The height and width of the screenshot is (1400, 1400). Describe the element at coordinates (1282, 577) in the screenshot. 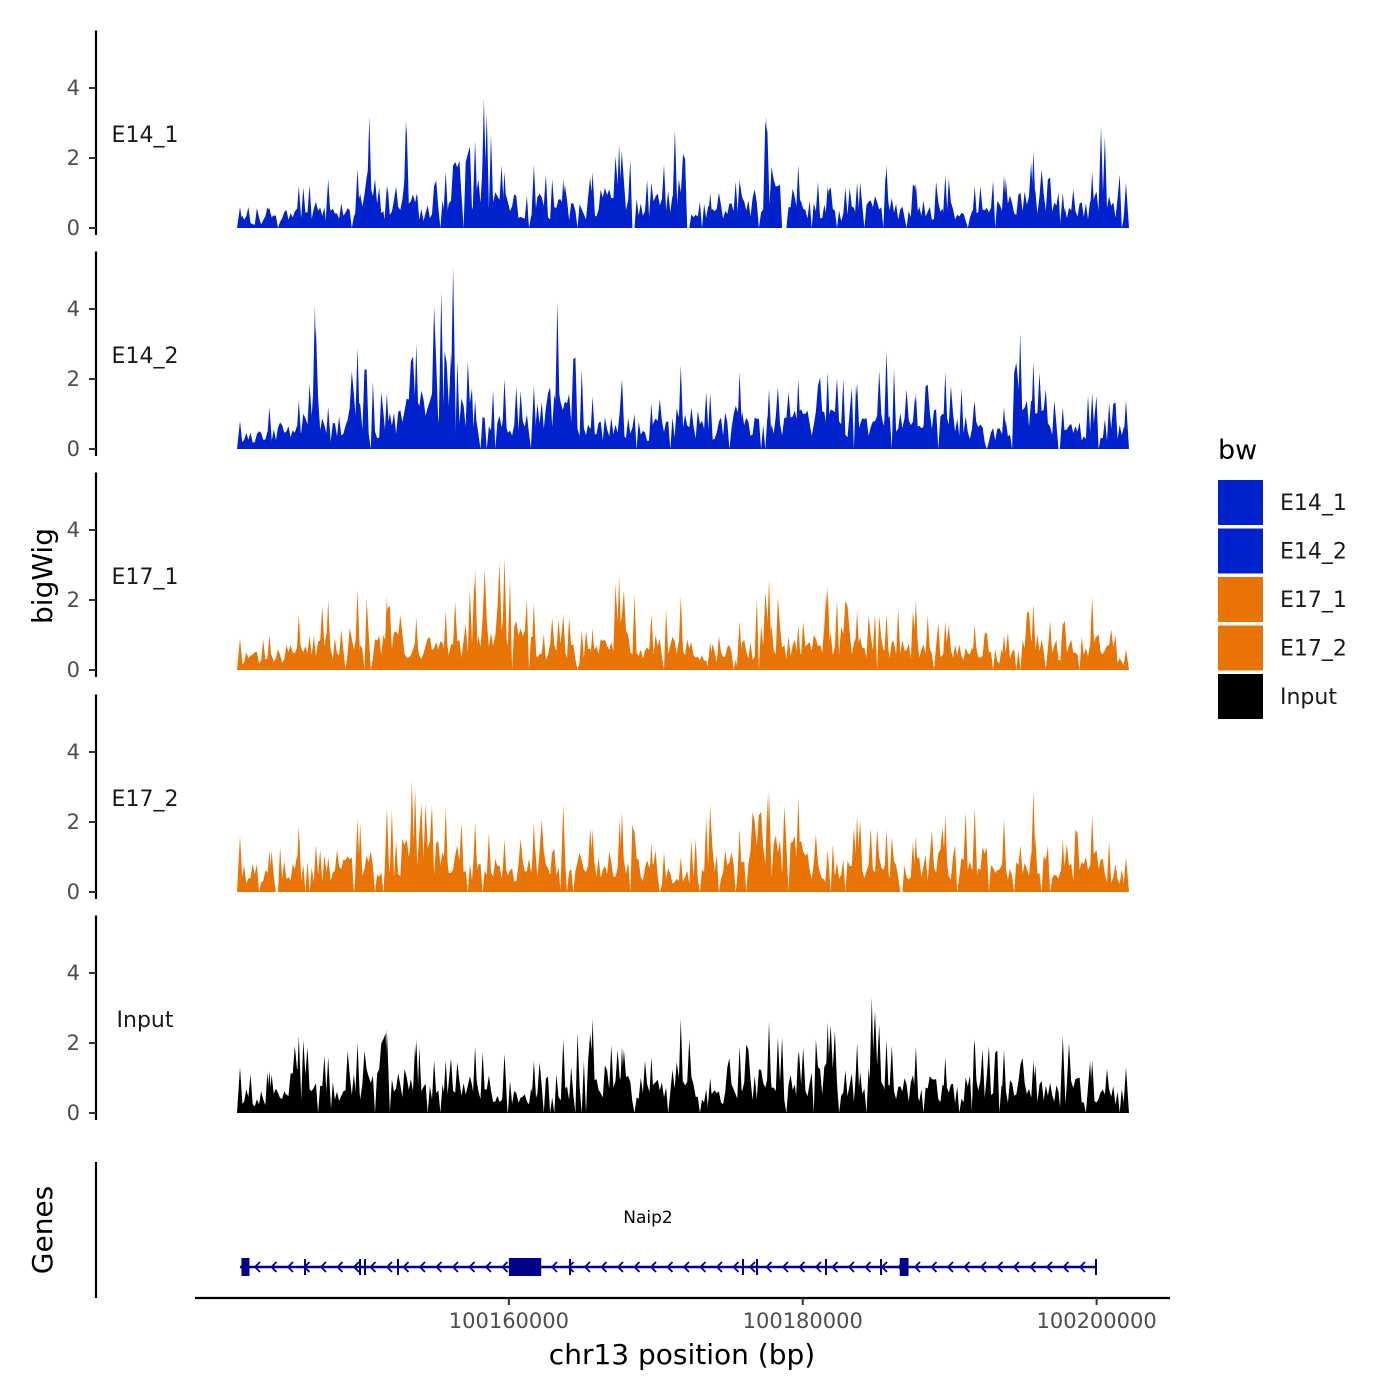

I see `legend: bw E14_1 E14_2 E17_1 E17_2 Input` at that location.